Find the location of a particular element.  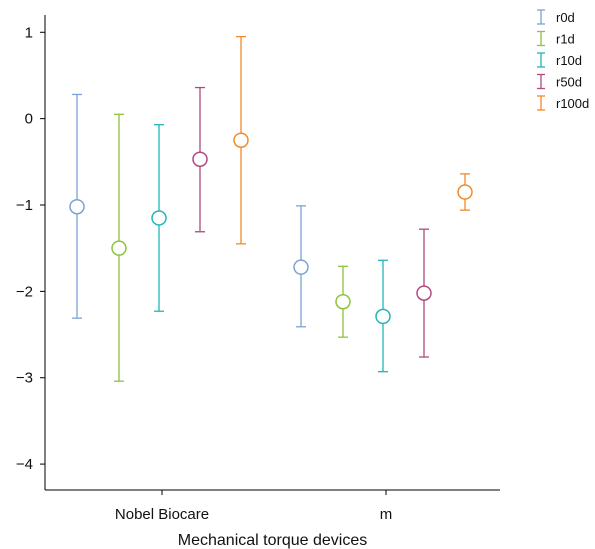

x-axis-title: Mechanical torque devices is located at coordinates (272, 540).